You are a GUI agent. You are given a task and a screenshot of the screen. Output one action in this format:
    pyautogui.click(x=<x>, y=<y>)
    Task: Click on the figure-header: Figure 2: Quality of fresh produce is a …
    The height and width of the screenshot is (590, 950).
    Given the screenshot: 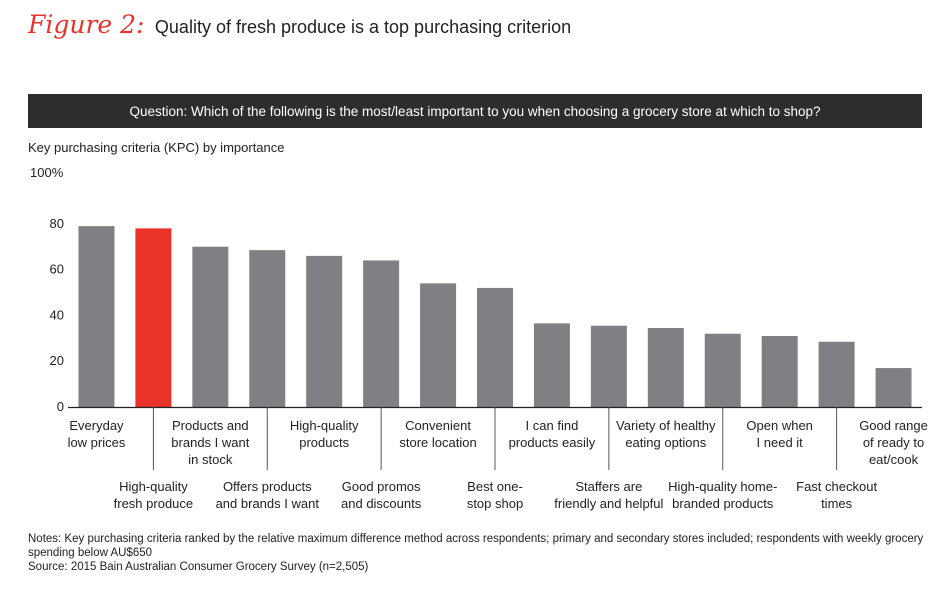 What is the action you would take?
    pyautogui.click(x=299, y=24)
    